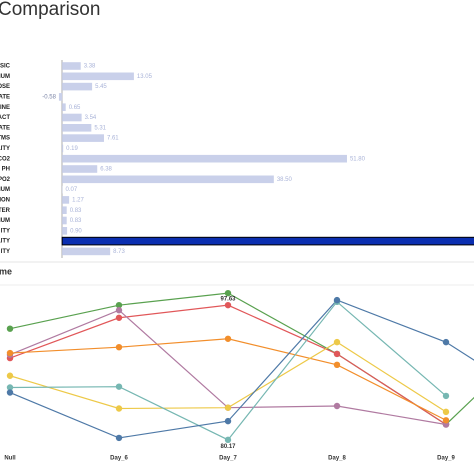 The width and height of the screenshot is (474, 474). What do you see at coordinates (5, 159) in the screenshot?
I see `row-label: CO2` at bounding box center [5, 159].